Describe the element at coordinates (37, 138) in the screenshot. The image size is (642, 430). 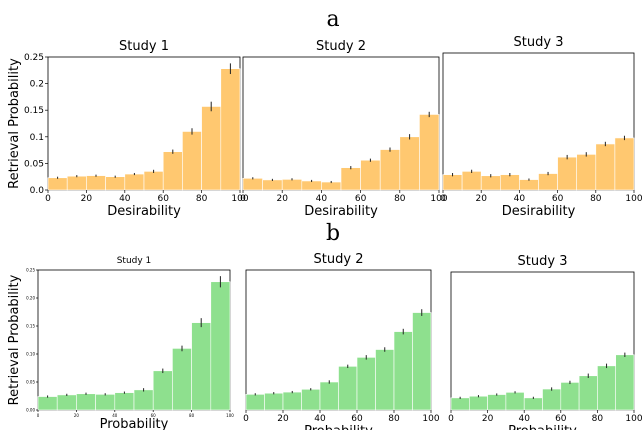
I see `y-tick-label: 0.1` at that location.